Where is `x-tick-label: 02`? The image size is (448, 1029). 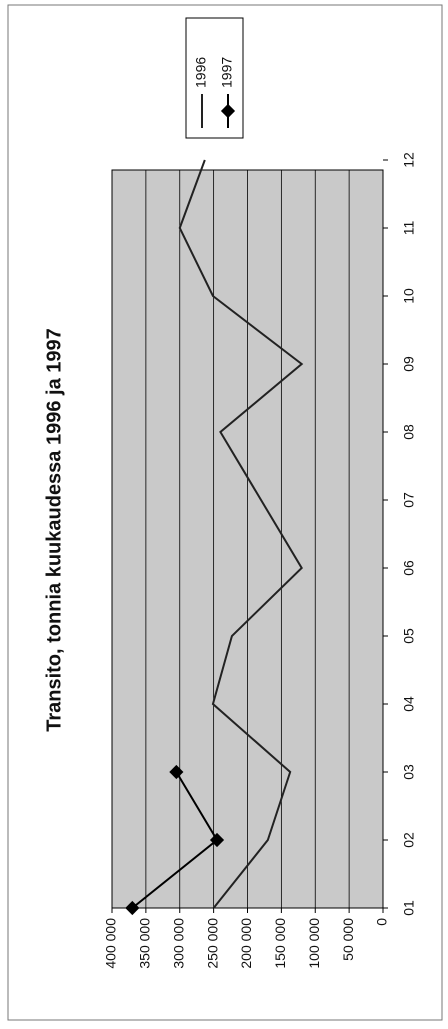 x-tick-label: 02 is located at coordinates (409, 840).